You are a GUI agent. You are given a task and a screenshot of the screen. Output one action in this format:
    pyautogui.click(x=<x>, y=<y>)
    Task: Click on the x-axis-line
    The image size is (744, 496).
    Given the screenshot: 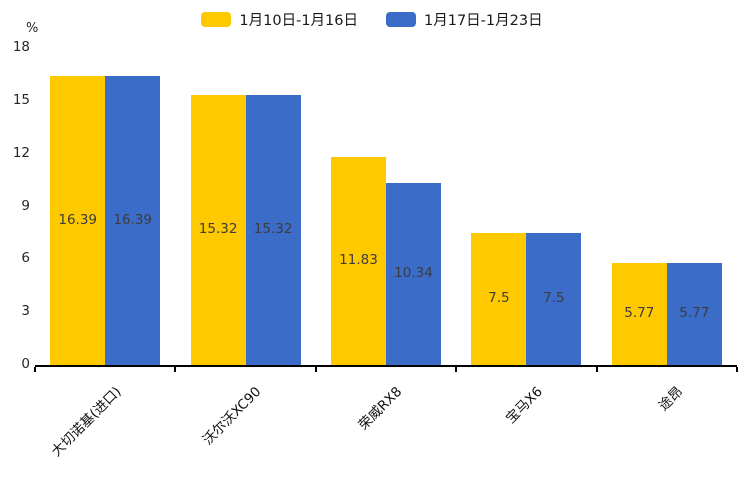 What is the action you would take?
    pyautogui.click(x=386, y=366)
    